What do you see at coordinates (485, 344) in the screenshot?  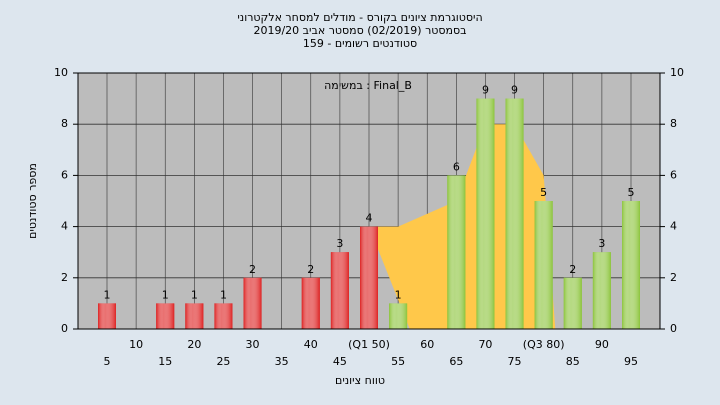 I see `x-tick-label: 70` at bounding box center [485, 344].